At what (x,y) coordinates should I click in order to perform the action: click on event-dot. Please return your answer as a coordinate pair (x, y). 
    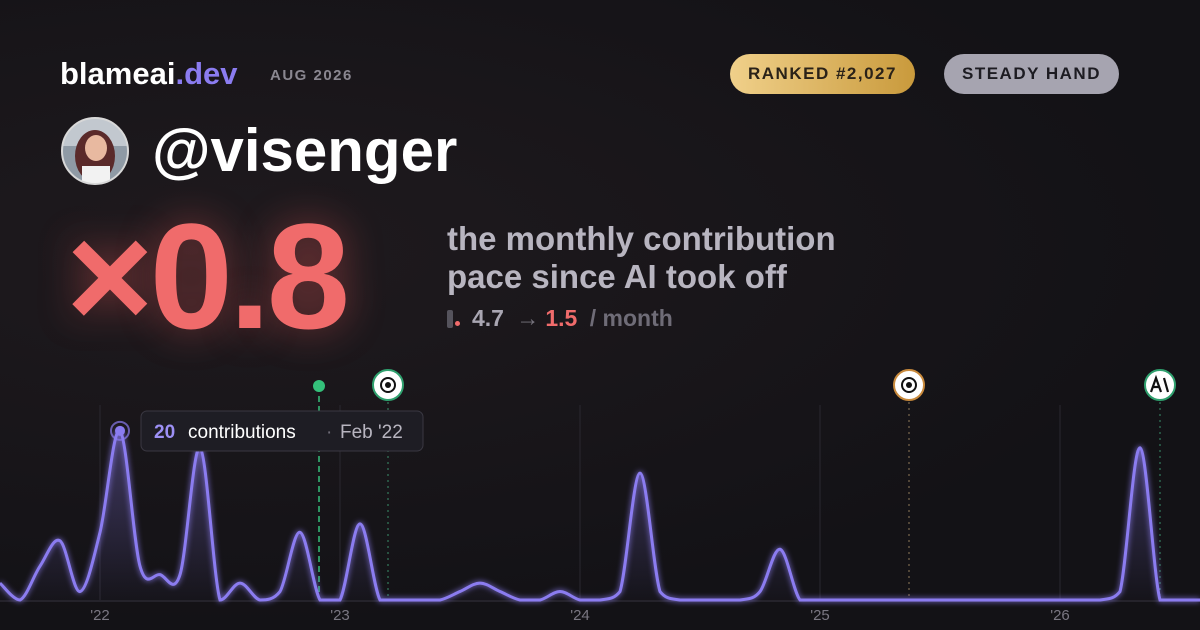
    Looking at the image, I should click on (319, 386).